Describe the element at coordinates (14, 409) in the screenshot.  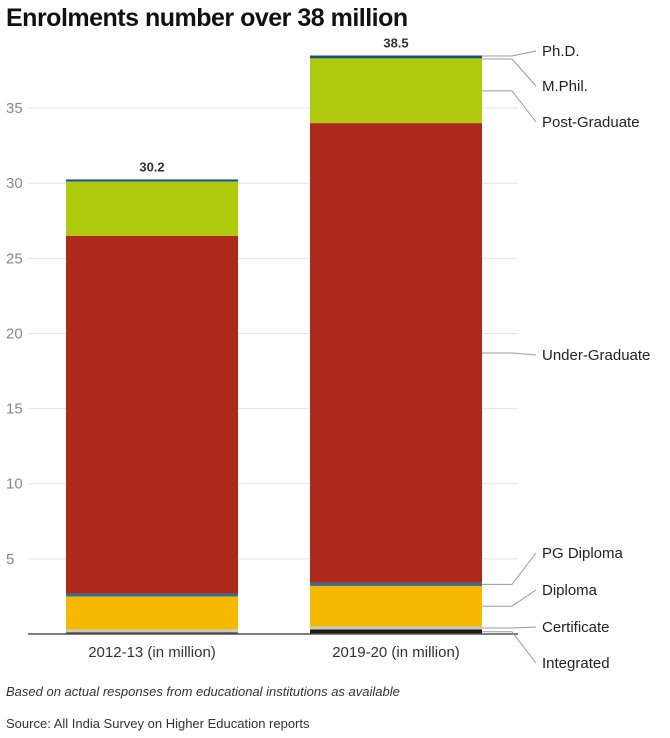
I see `y-tick-label: 15` at that location.